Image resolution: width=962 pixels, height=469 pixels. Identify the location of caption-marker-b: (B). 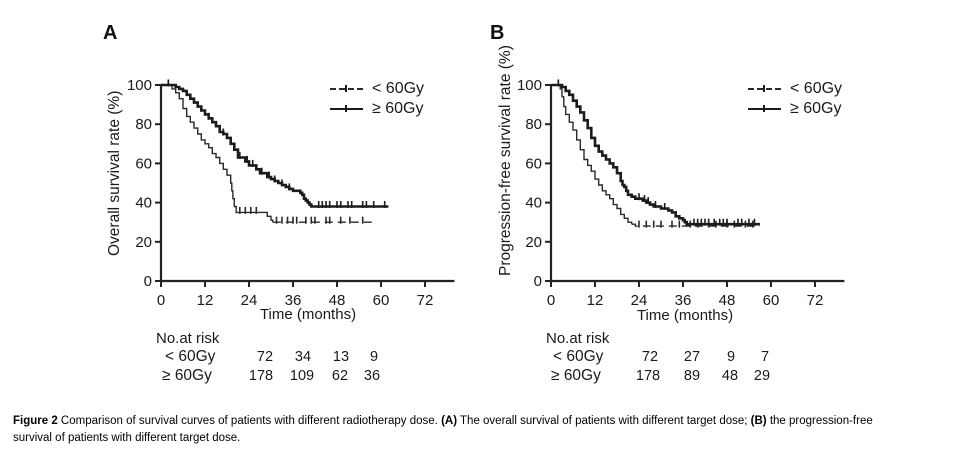
(758, 421).